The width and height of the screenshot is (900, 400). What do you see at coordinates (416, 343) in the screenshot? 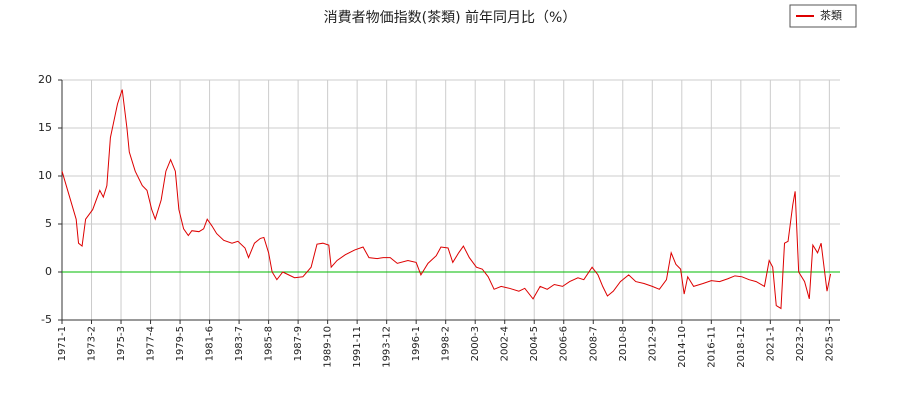
I see `x-tick-label: 1996-1` at bounding box center [416, 343].